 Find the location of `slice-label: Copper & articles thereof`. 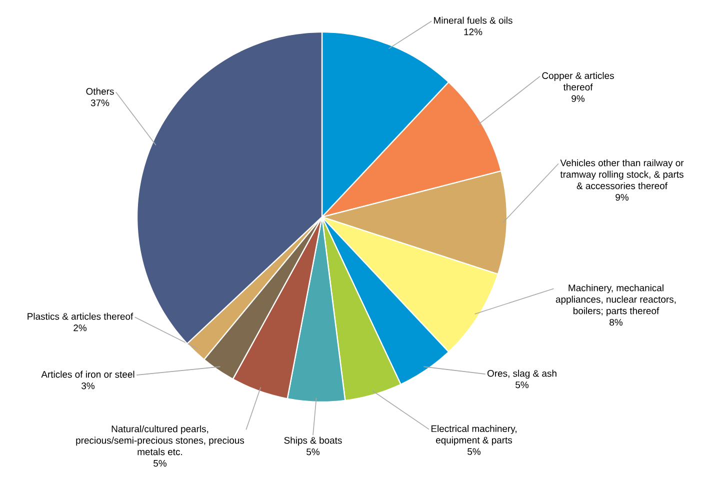

slice-label: Copper & articles thereof is located at coordinates (578, 81).